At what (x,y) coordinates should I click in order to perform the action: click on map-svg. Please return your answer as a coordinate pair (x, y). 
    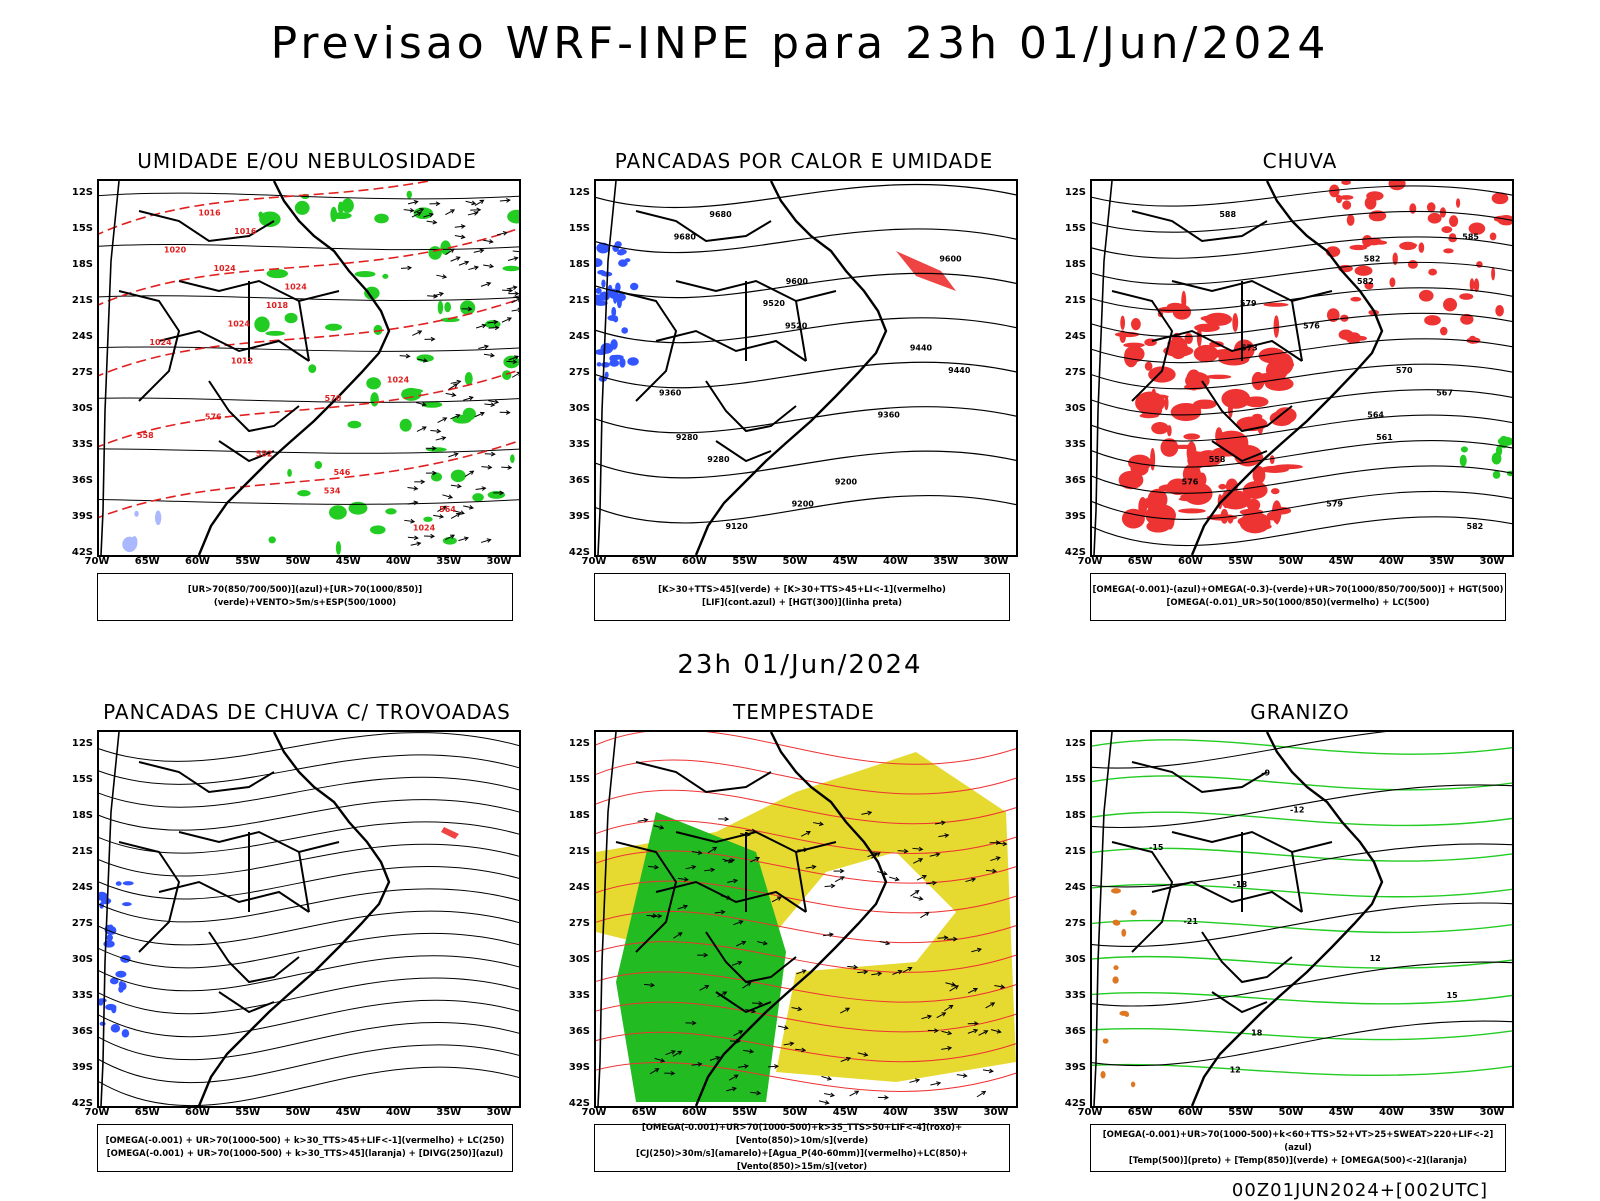
    Looking at the image, I should click on (309, 919).